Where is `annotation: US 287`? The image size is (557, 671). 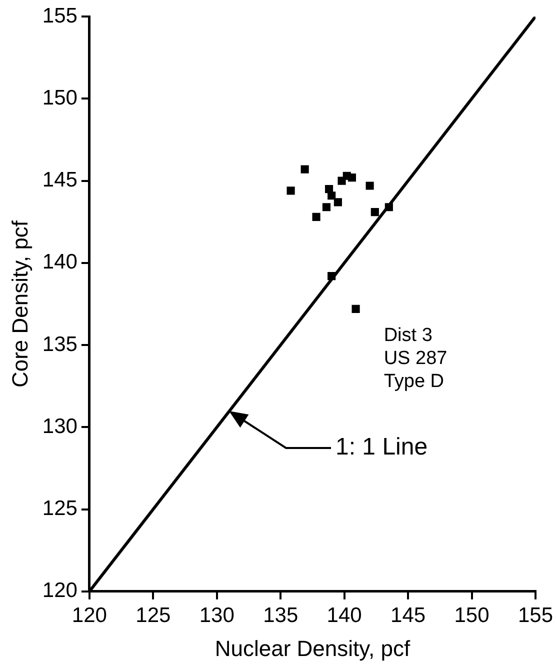
annotation: US 287 is located at coordinates (416, 358).